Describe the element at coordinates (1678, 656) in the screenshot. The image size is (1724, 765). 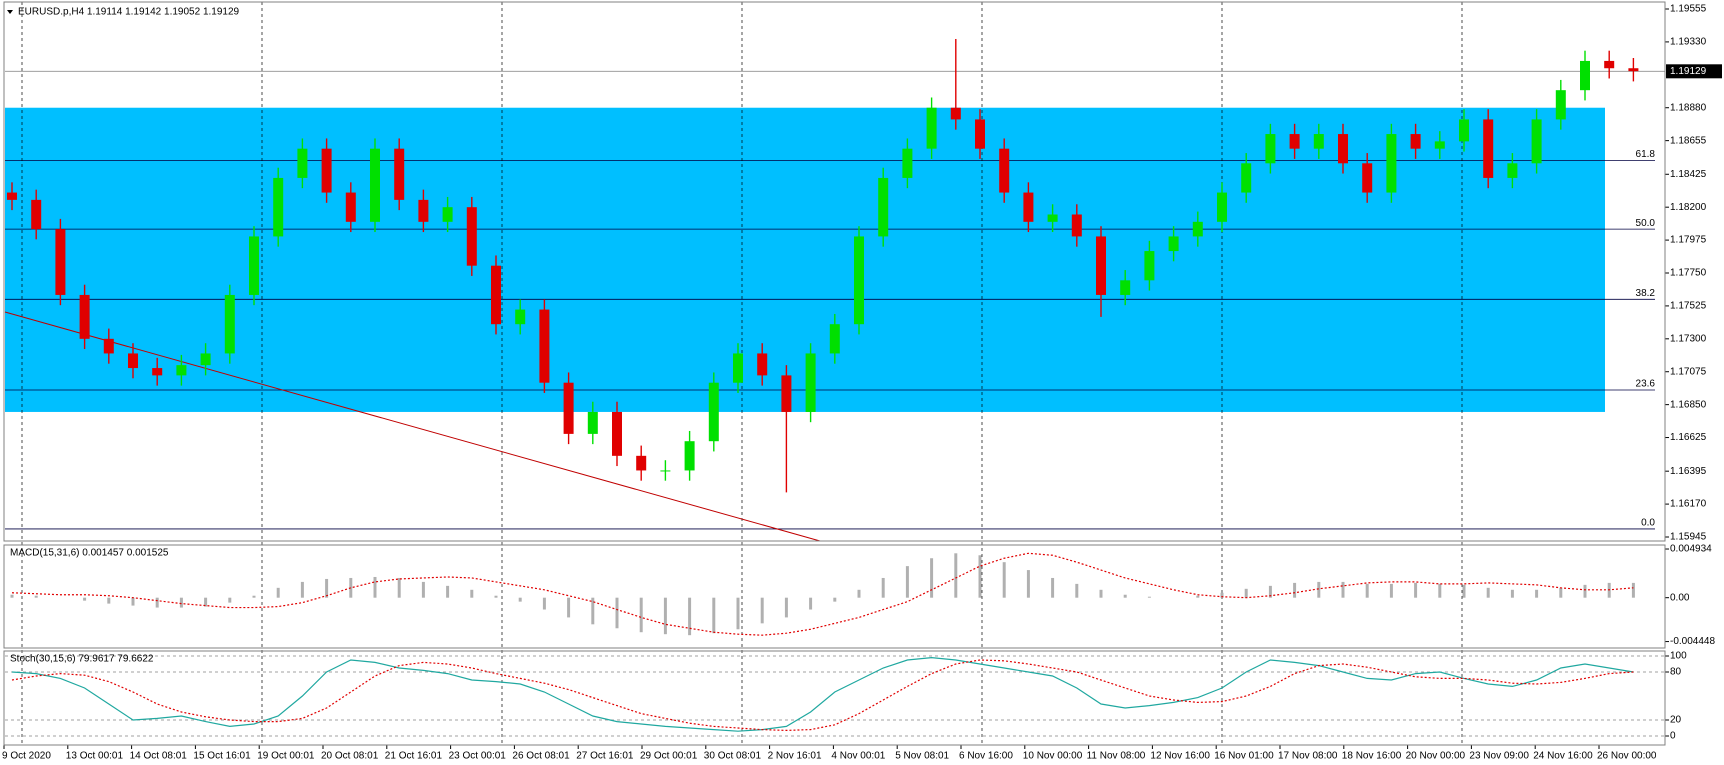
I see `y-tick-label: 100` at that location.